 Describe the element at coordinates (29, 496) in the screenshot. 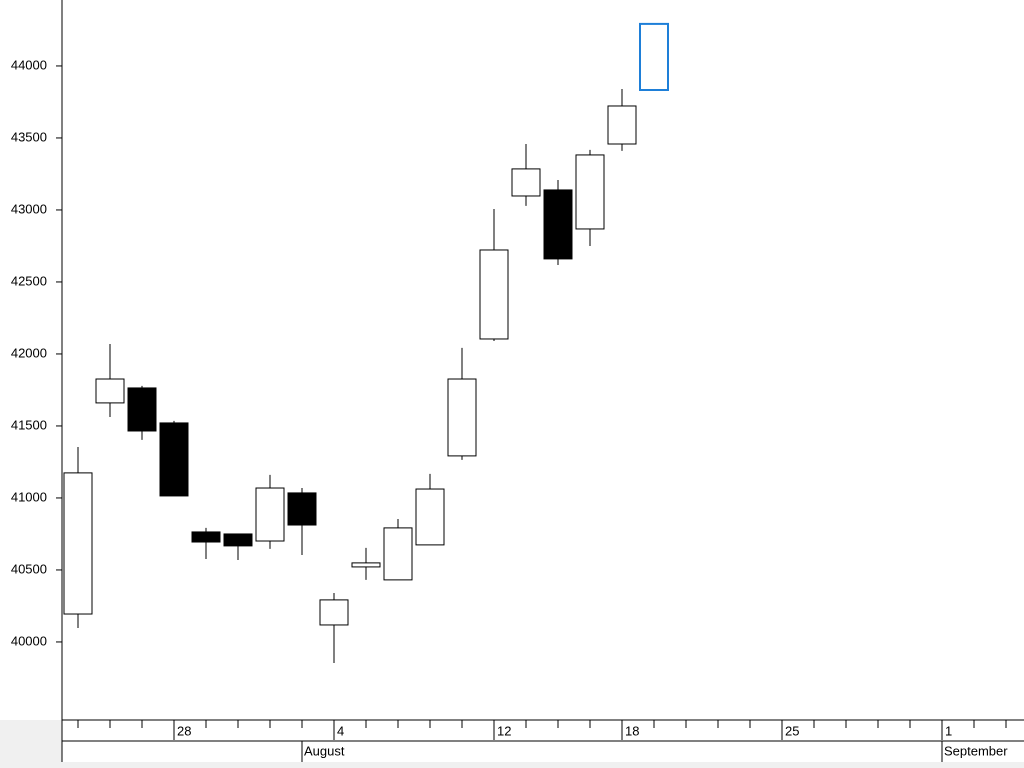

I see `y-tick-label: 41000` at that location.